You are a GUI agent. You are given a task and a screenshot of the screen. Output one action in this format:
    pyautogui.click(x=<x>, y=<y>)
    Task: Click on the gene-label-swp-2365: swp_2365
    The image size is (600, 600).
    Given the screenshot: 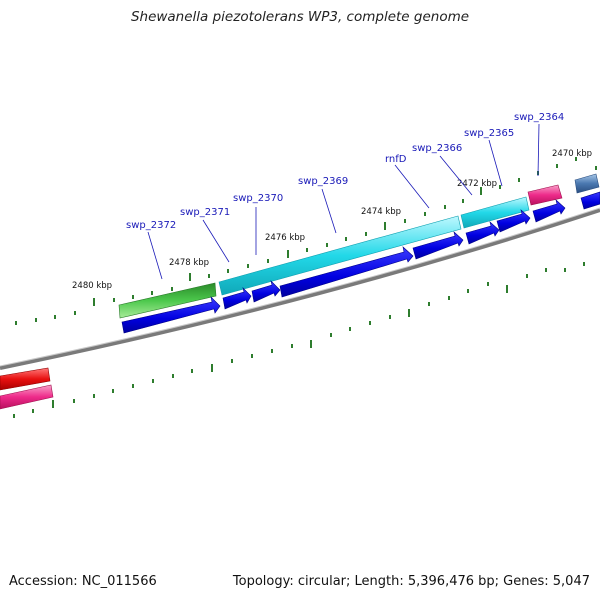 What is the action you would take?
    pyautogui.click(x=489, y=133)
    